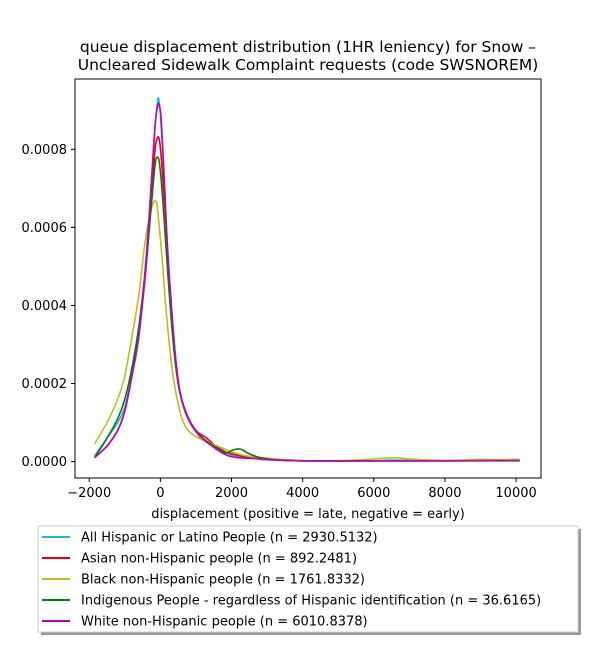 Image resolution: width=600 pixels, height=650 pixels. I want to click on x-axis: −2000 0 2000 4000 6000 8000 10000, so click(302, 489).